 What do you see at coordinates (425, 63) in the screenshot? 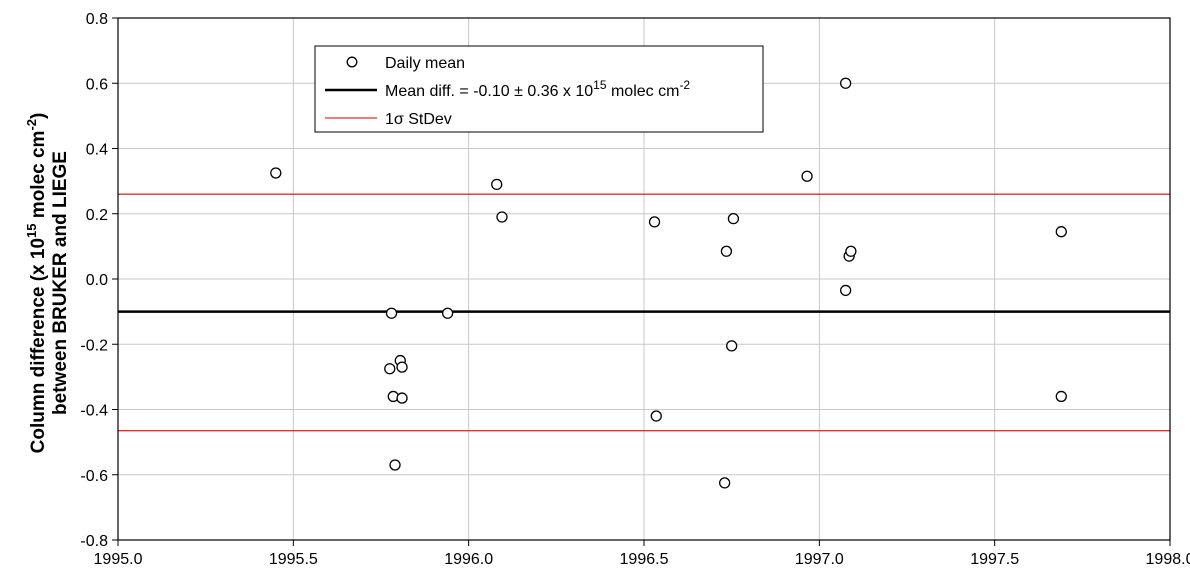
I see `legend-label-daily-mean: Daily mean` at bounding box center [425, 63].